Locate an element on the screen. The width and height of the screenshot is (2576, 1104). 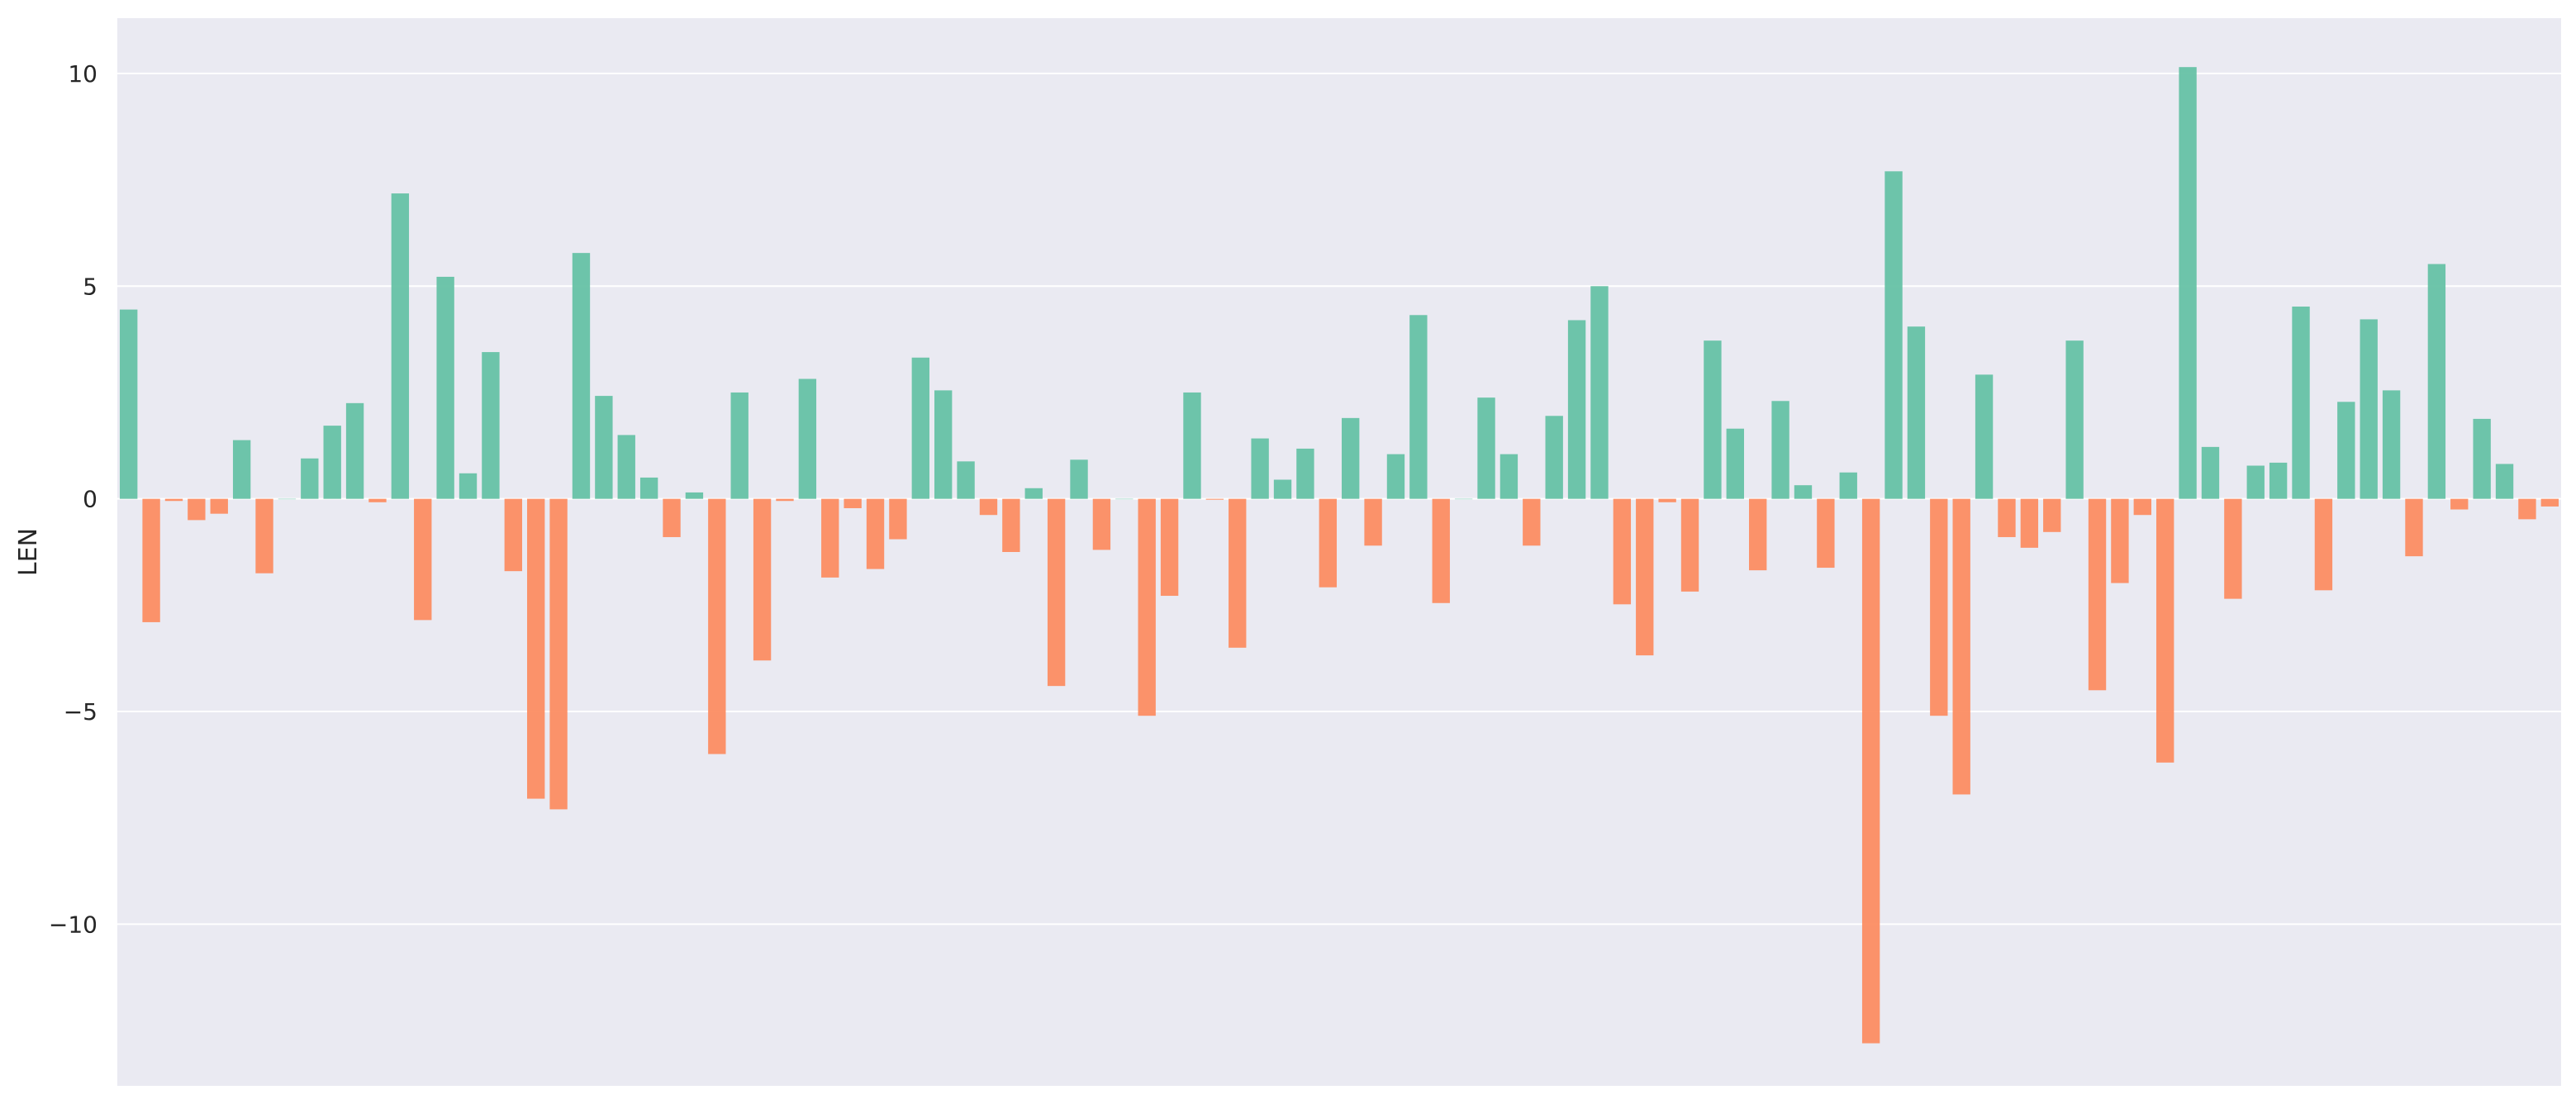
y-tick-label: −10 is located at coordinates (73, 924).